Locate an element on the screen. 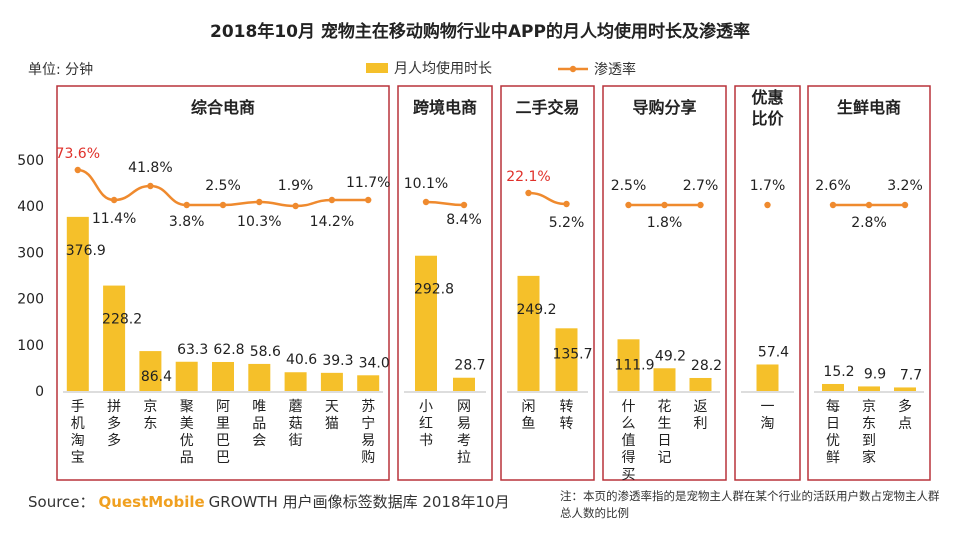 Image resolution: width=960 pixels, height=536 pixels. category-title: 综合电商 is located at coordinates (223, 107).